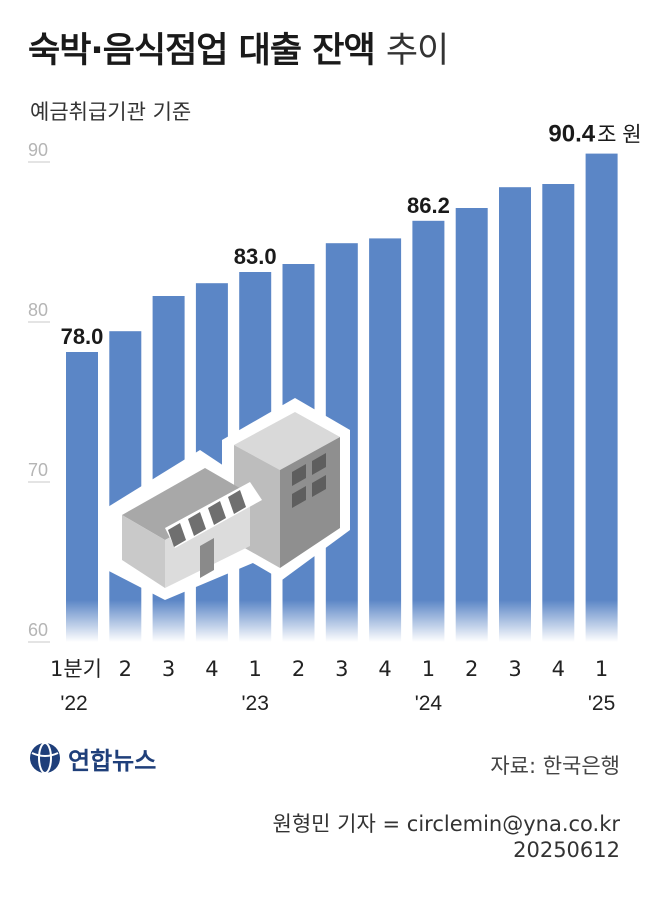  I want to click on y-tick-label: 80, so click(38, 310).